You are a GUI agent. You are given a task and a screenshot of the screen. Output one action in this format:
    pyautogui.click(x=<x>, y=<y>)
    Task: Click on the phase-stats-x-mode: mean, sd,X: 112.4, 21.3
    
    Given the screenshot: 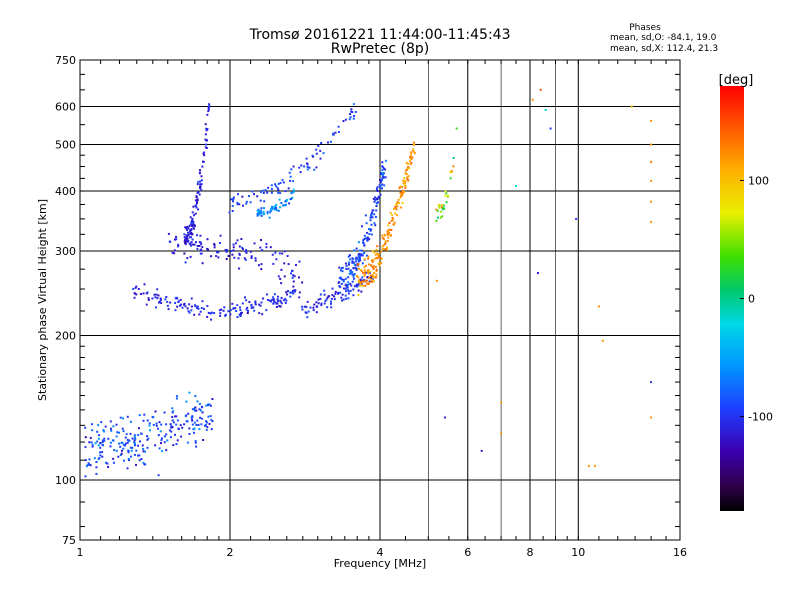 What is the action you would take?
    pyautogui.click(x=664, y=49)
    